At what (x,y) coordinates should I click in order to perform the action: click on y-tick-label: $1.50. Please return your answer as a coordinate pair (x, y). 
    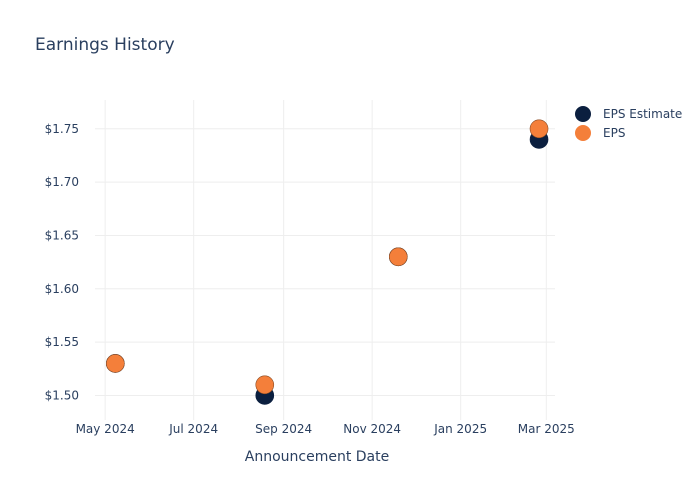
    Looking at the image, I should click on (62, 395).